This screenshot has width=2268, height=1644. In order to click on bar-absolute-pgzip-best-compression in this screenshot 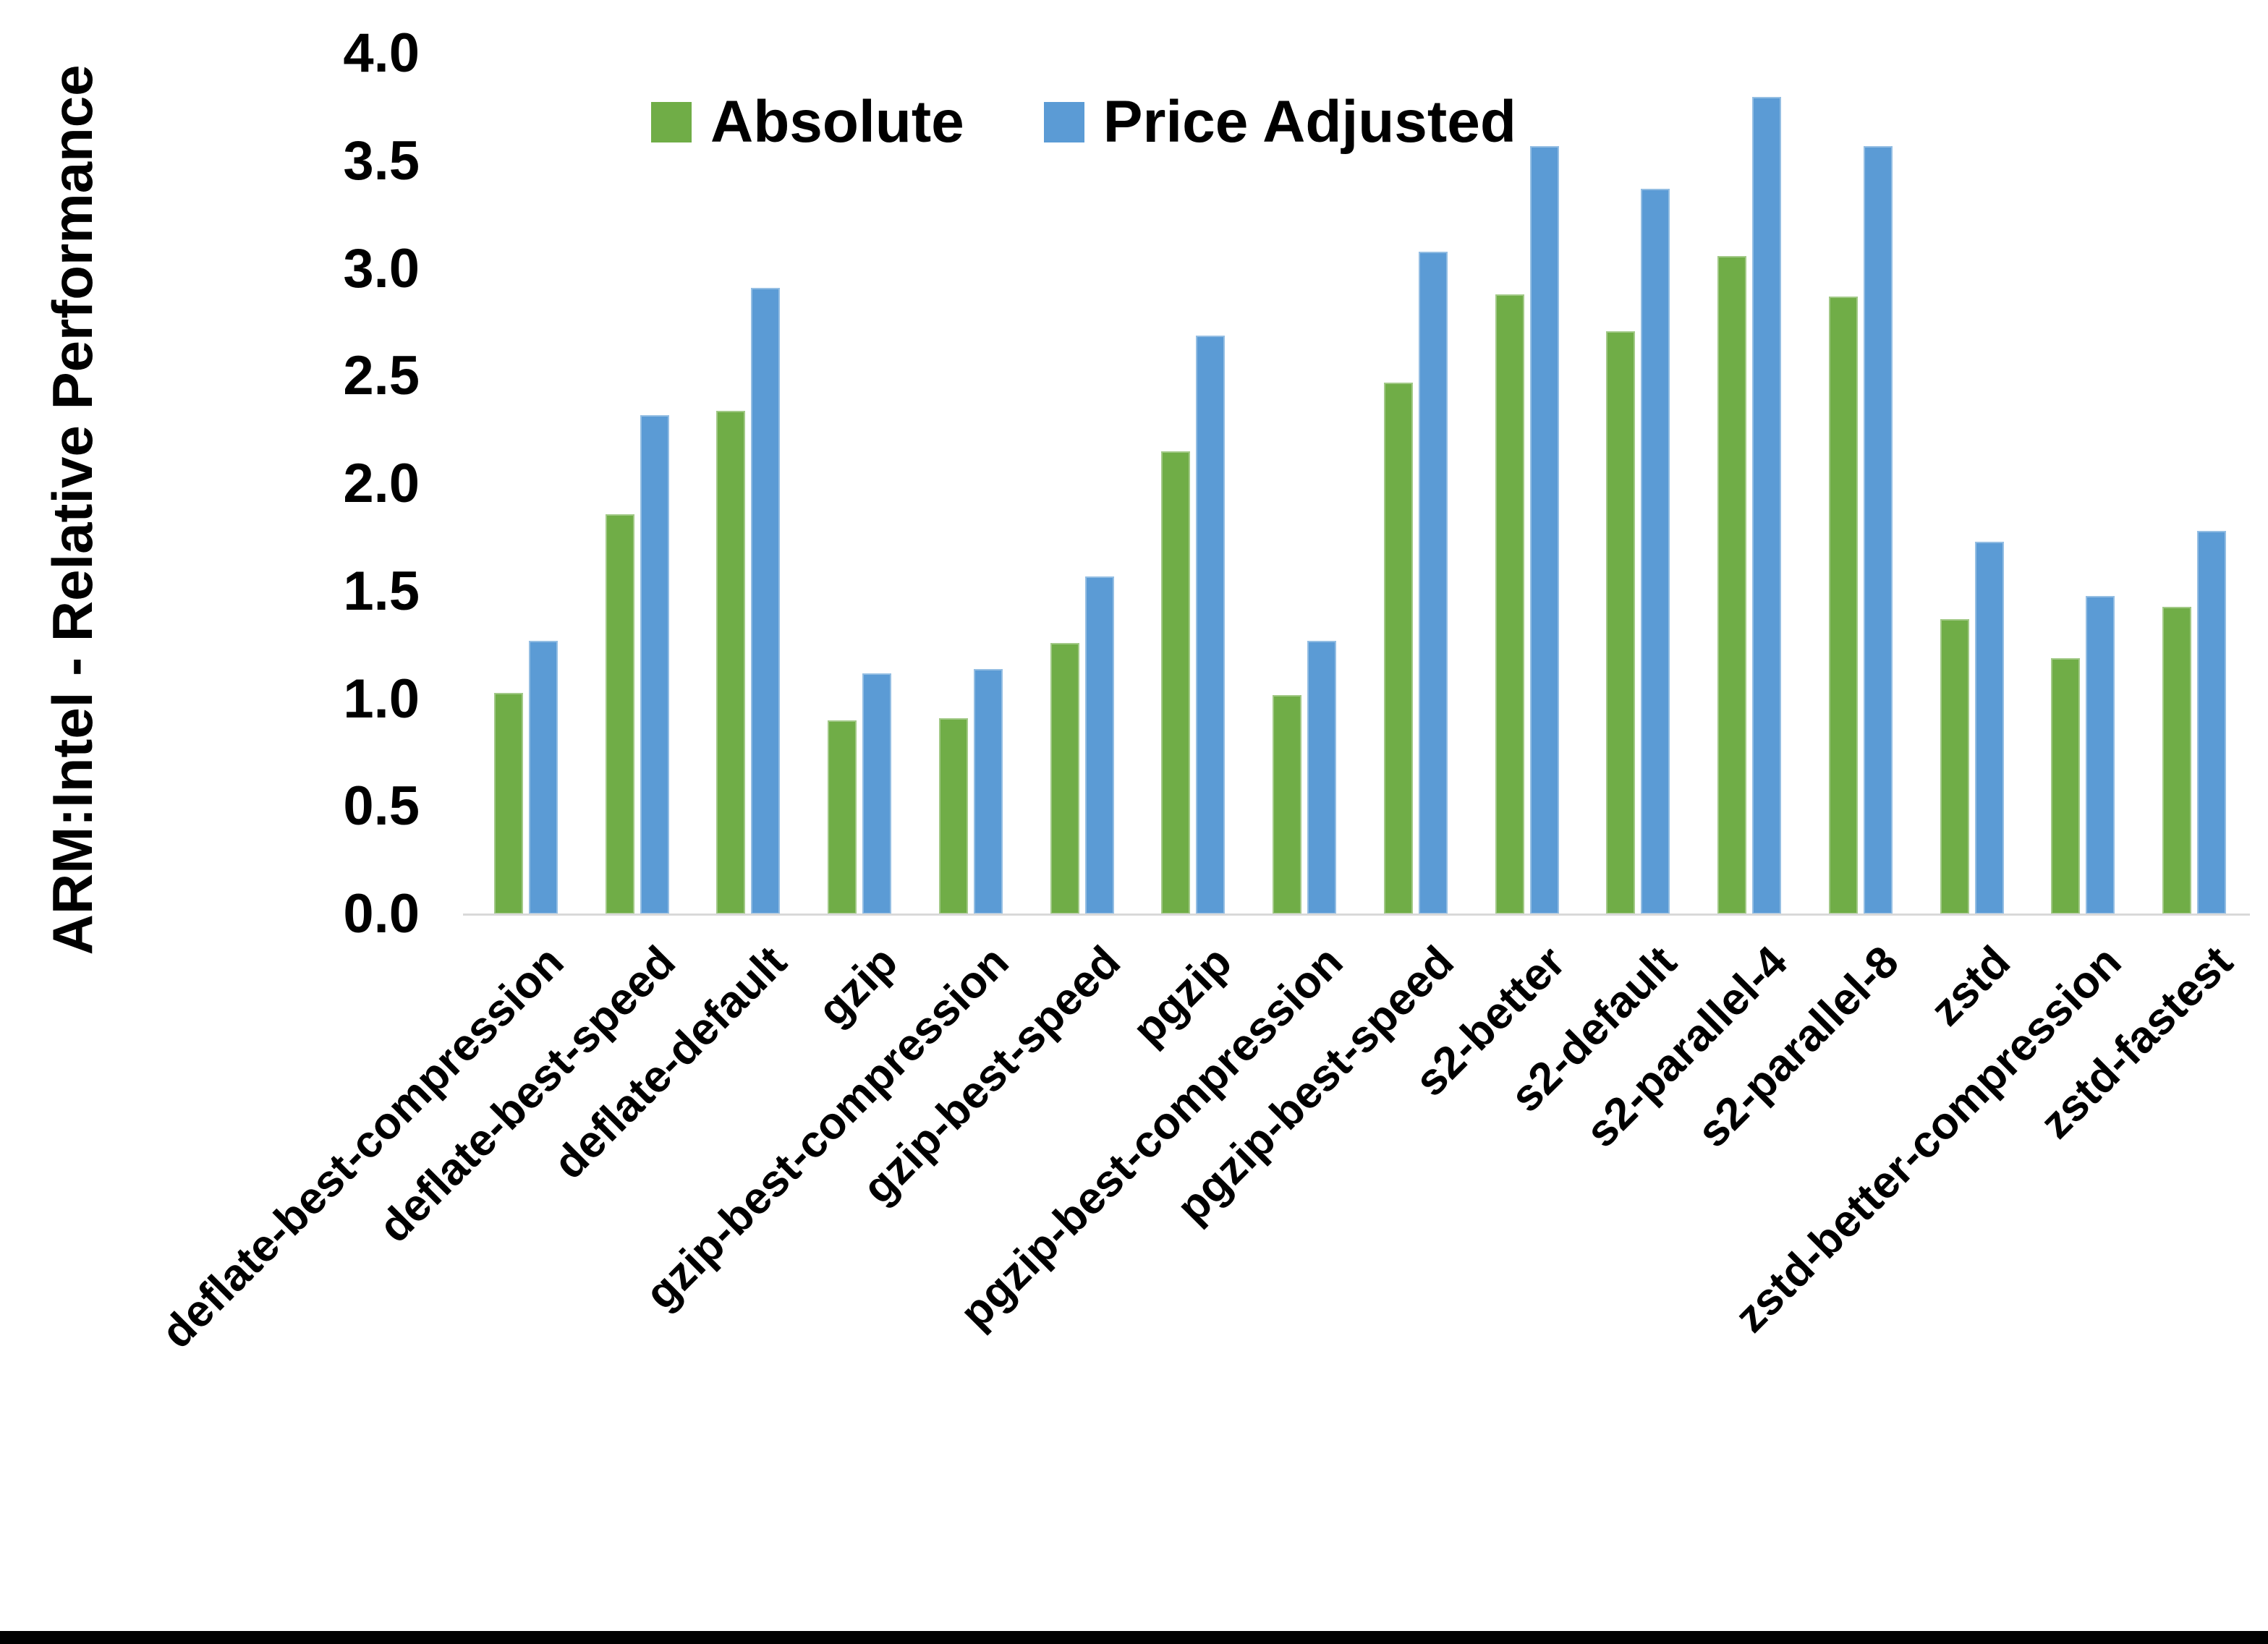, I will do `click(1287, 804)`.